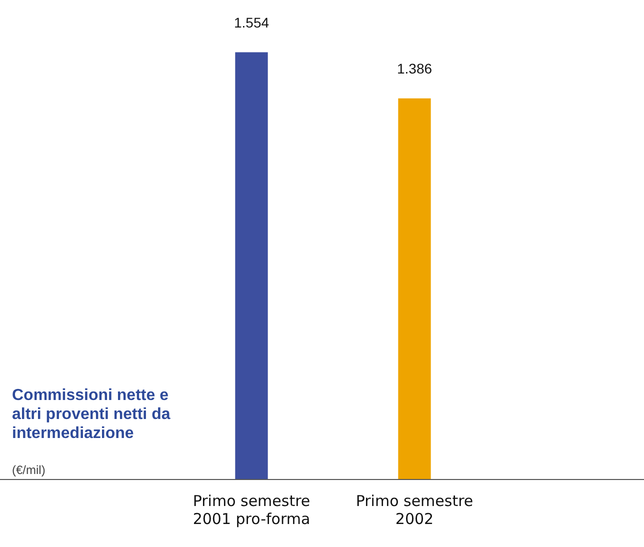  What do you see at coordinates (29, 470) in the screenshot?
I see `text: (€/mil)` at bounding box center [29, 470].